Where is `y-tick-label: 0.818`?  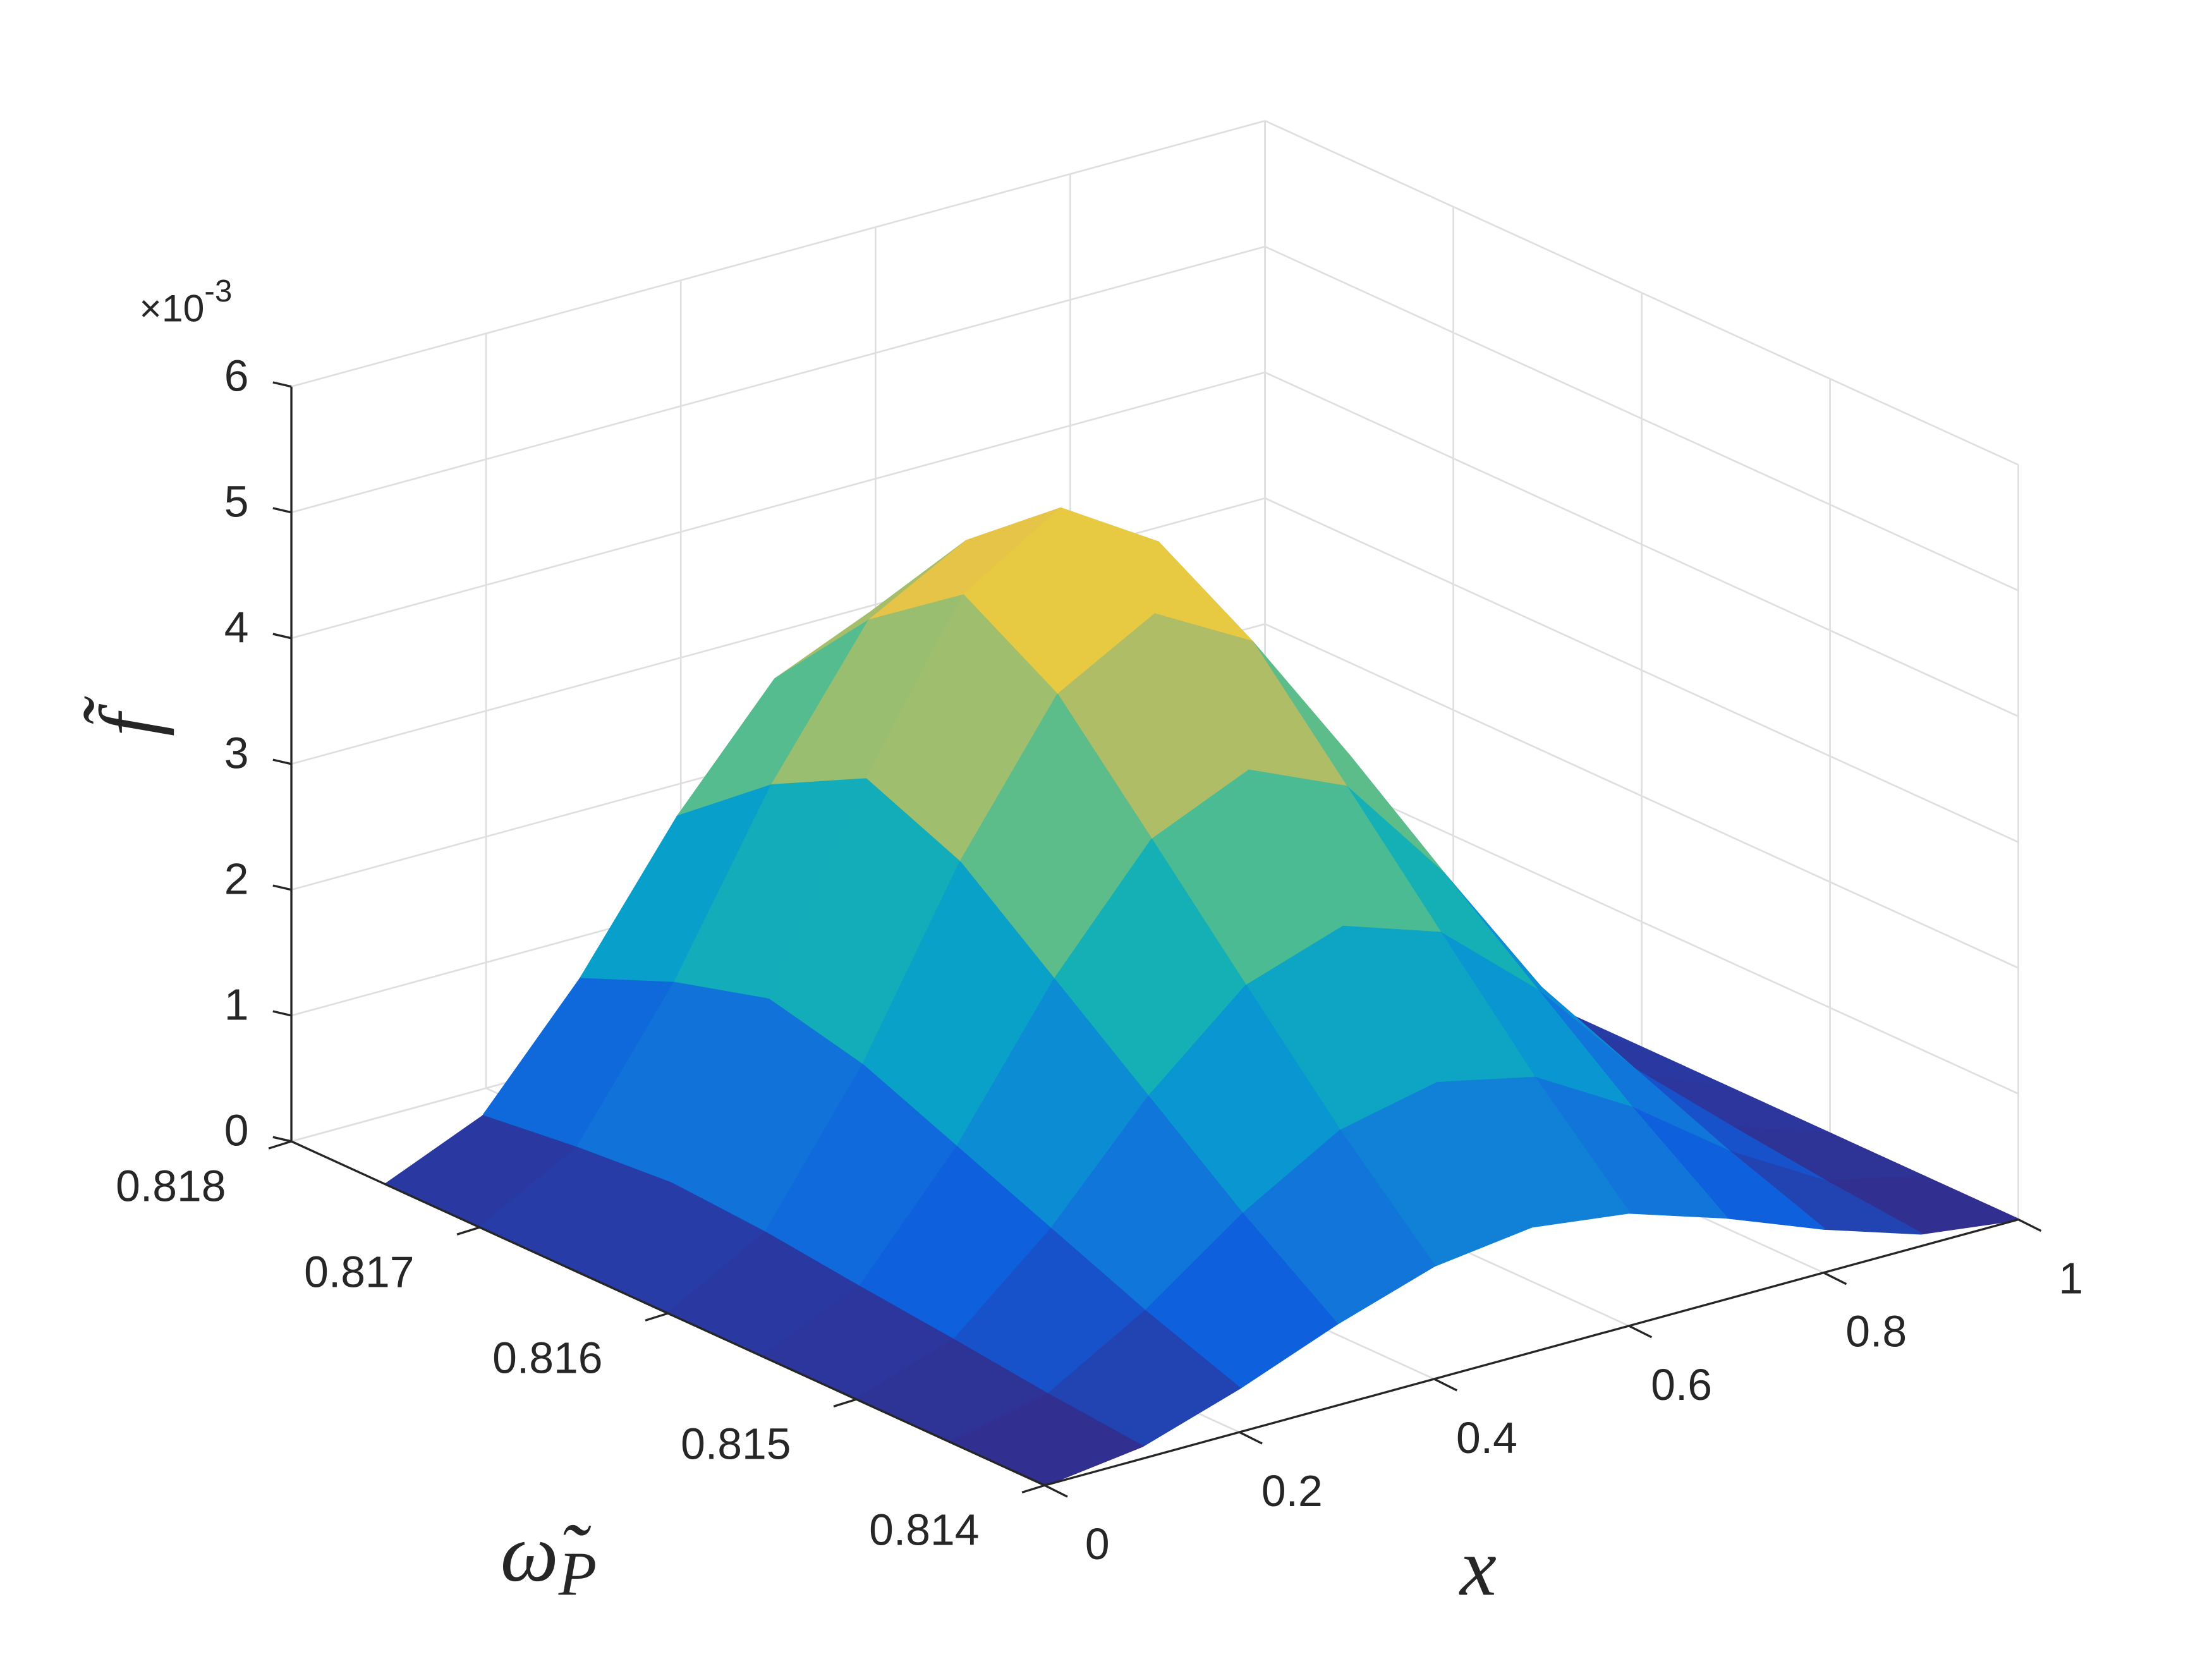 y-tick-label: 0.818 is located at coordinates (171, 1185).